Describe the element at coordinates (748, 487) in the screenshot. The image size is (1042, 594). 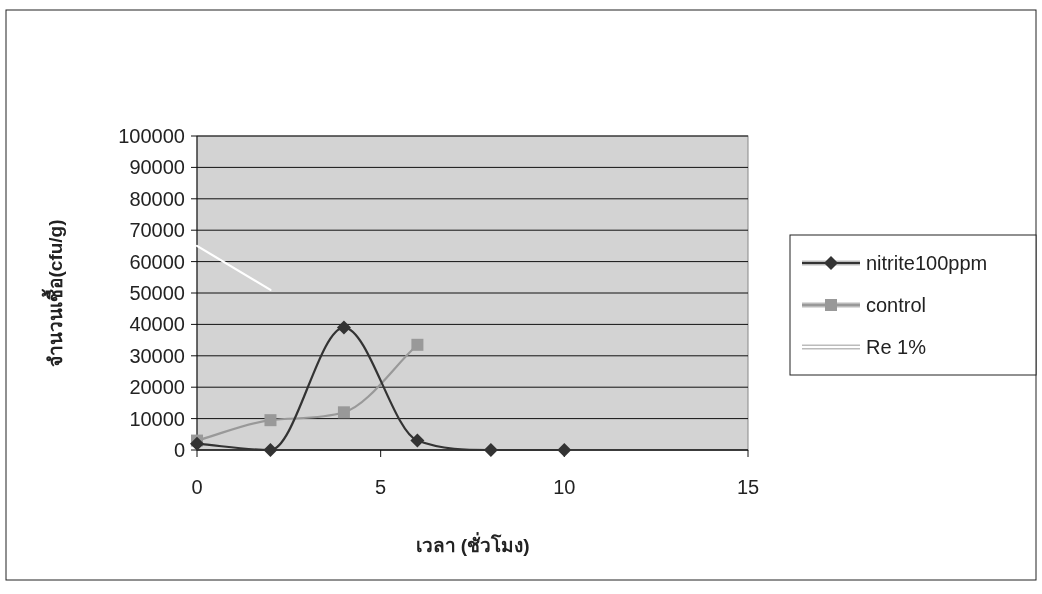
I see `x-tick-label: 15` at that location.